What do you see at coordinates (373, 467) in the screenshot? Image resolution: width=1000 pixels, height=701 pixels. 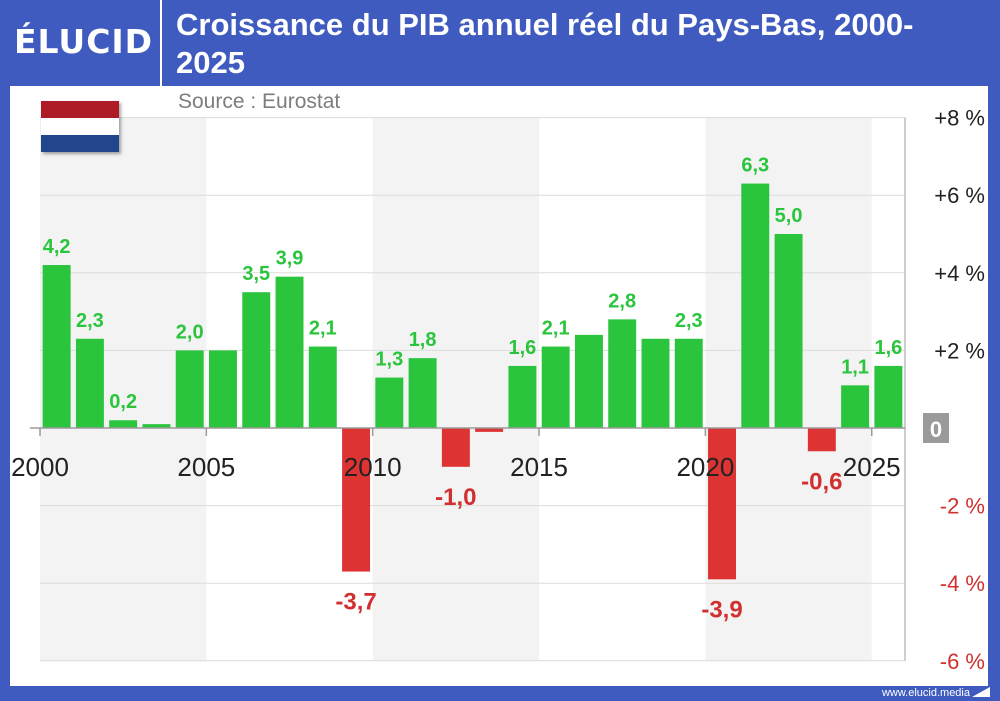 I see `x-tick-label-2010: 2010` at bounding box center [373, 467].